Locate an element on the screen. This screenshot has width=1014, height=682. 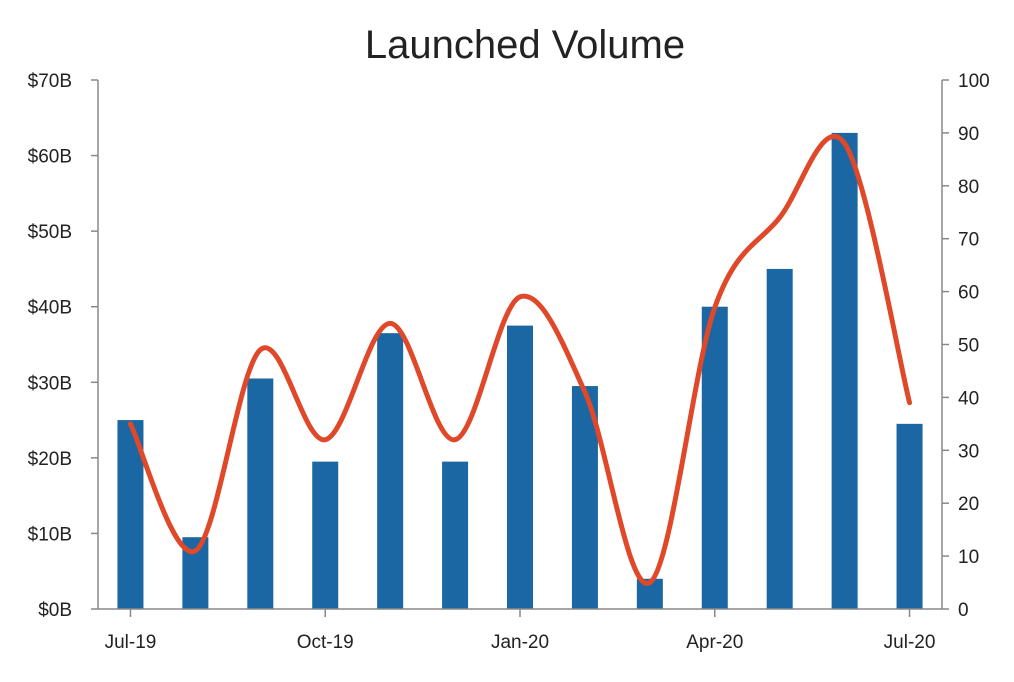
left-tick-label: $40B is located at coordinates (50, 308).